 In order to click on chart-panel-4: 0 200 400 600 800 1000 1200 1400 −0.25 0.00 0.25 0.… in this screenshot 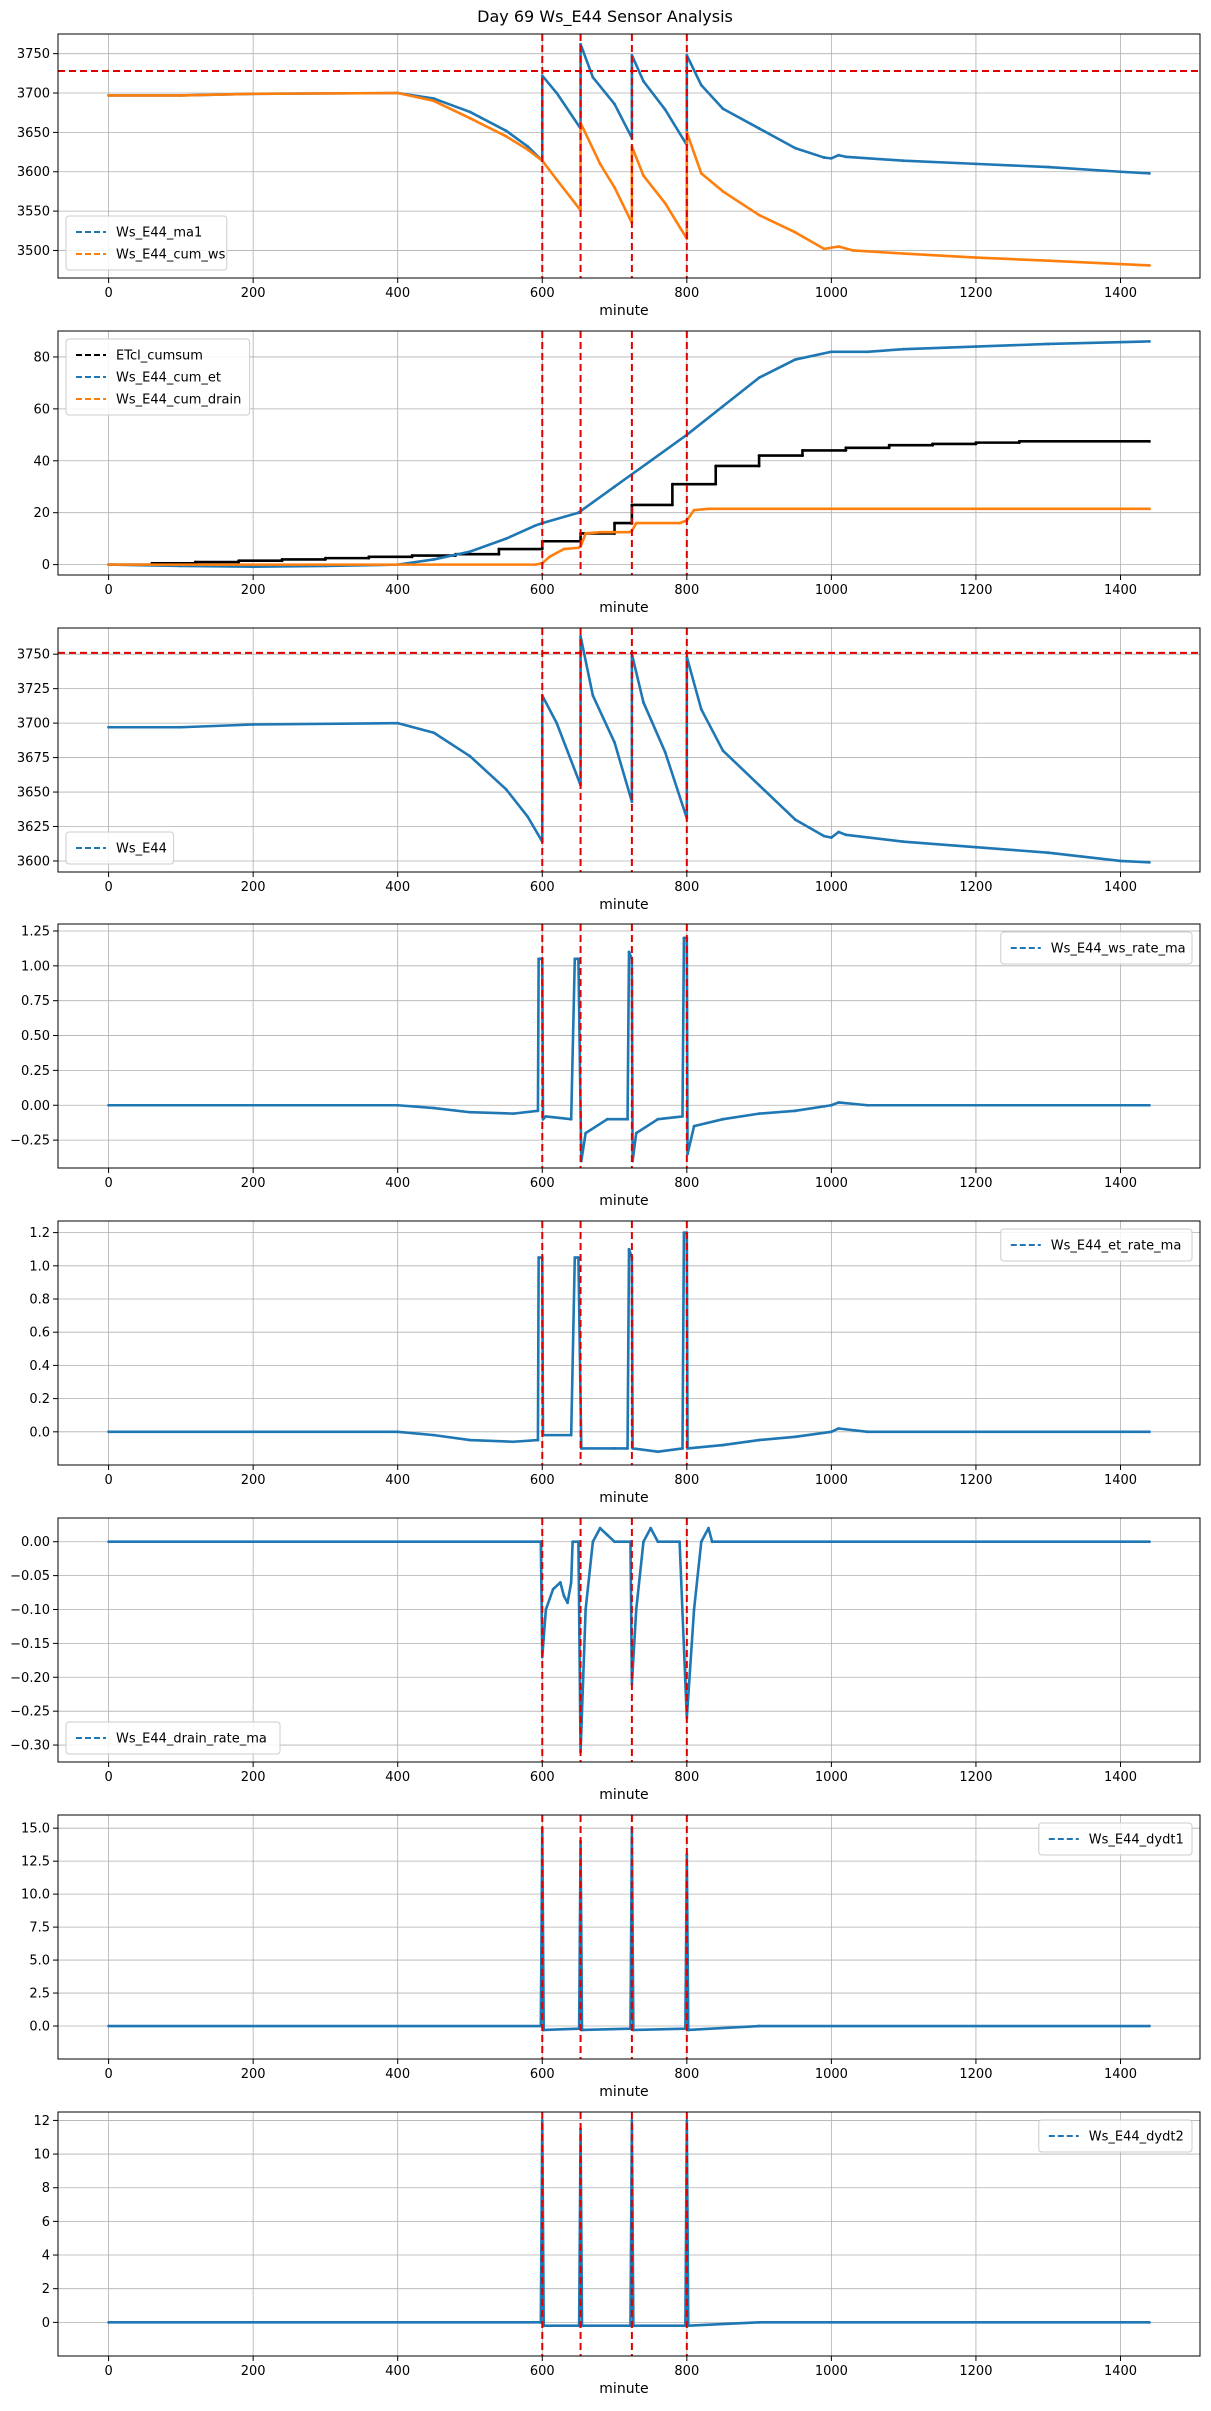, I will do `click(605, 1066)`.